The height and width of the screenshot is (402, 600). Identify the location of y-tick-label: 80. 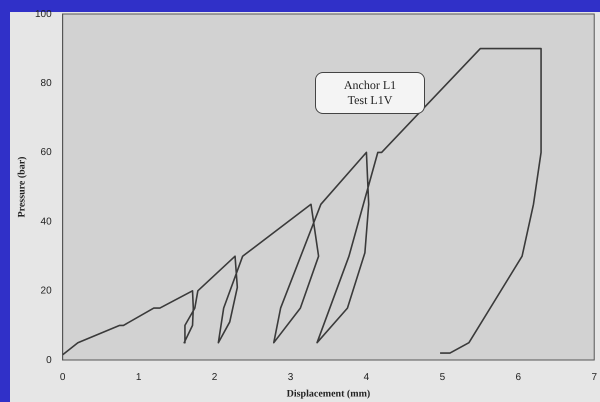
(46, 83).